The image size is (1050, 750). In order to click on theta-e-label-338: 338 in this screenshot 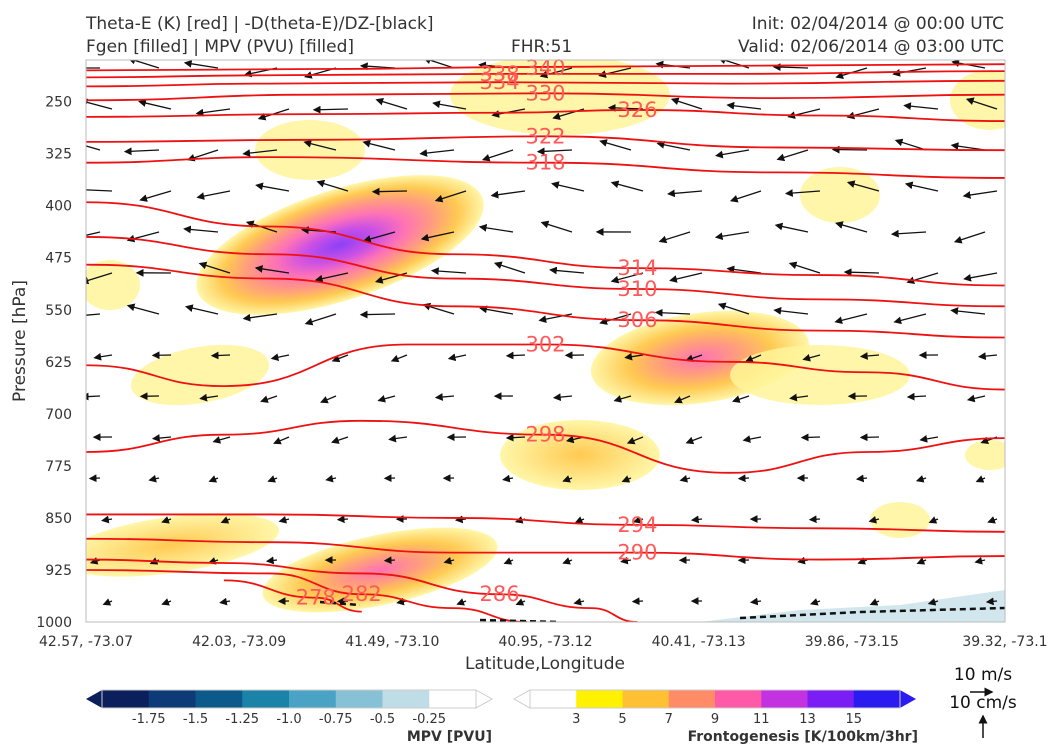, I will do `click(500, 74)`.